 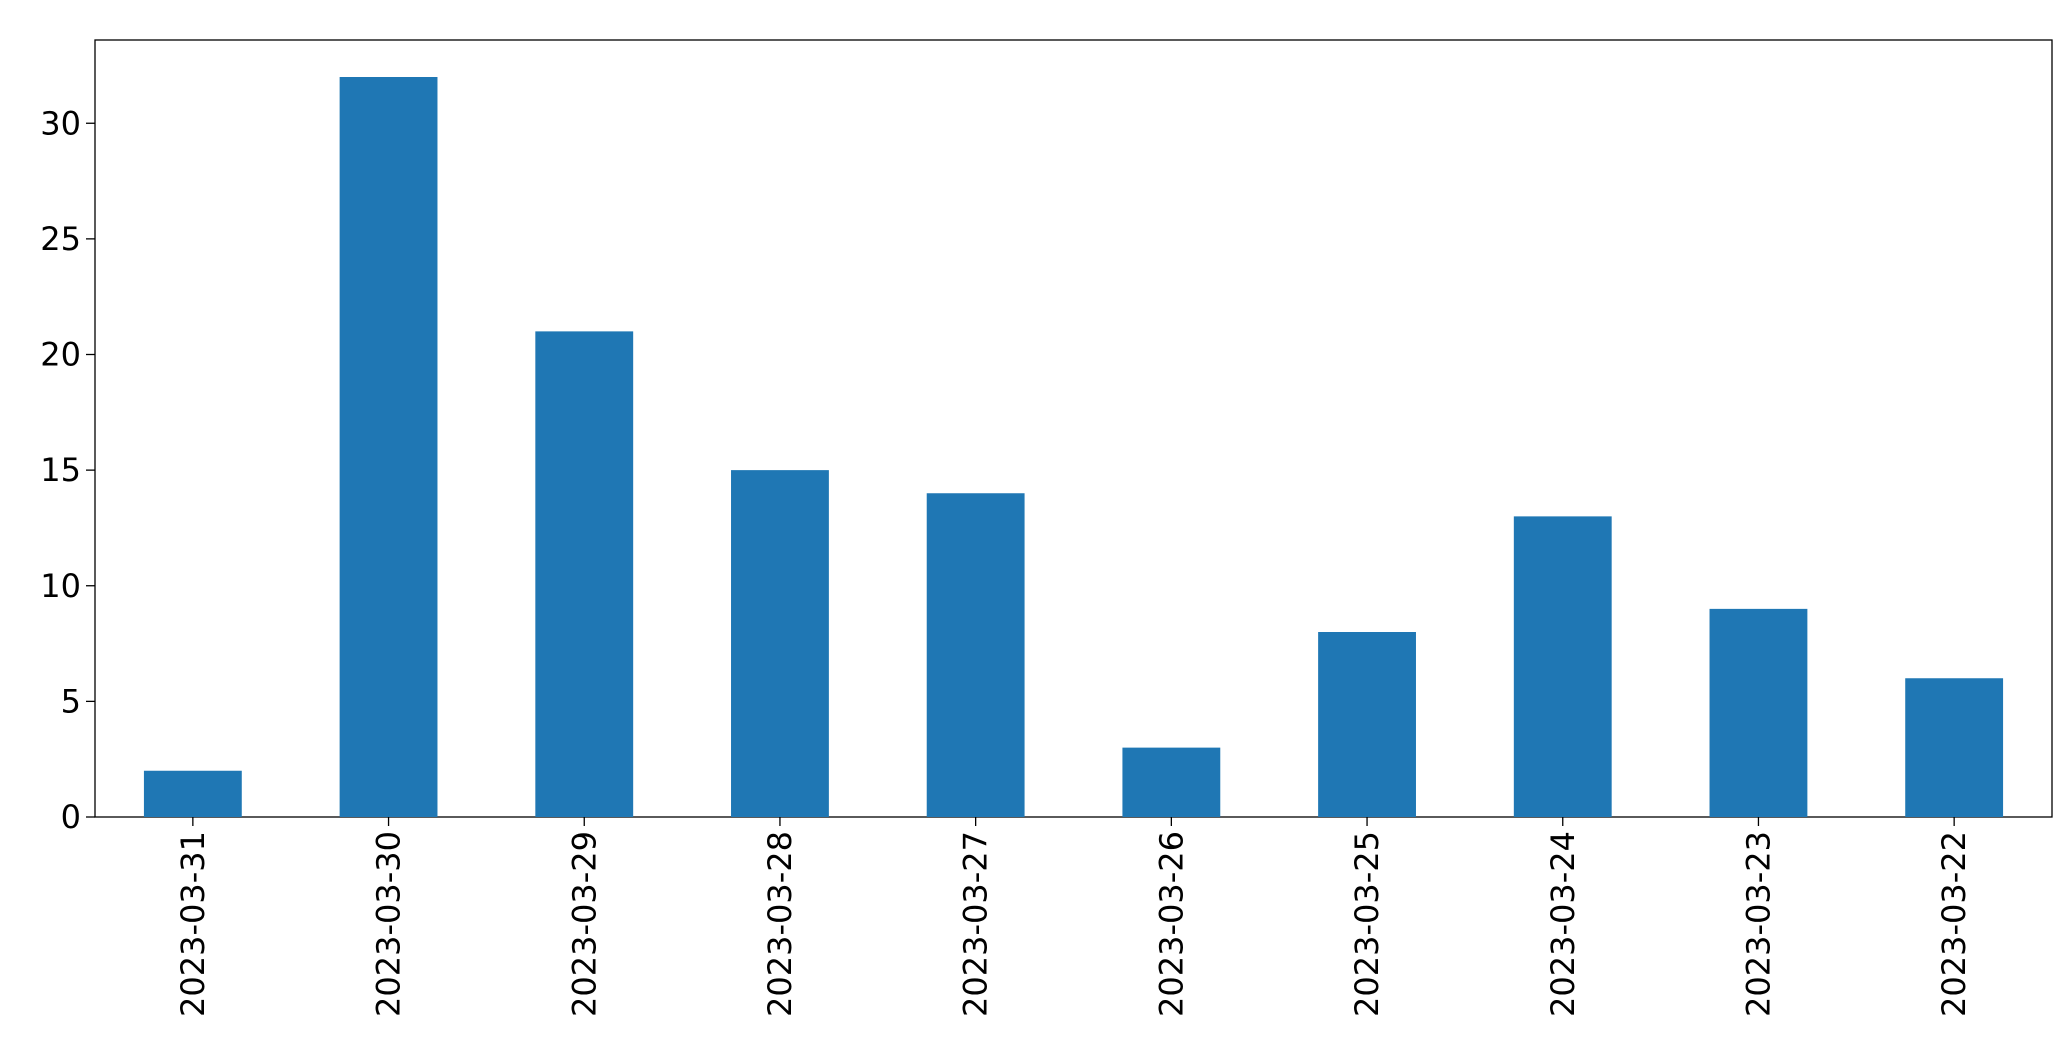 I want to click on x-tick-label: 2023-03-27, so click(x=976, y=924).